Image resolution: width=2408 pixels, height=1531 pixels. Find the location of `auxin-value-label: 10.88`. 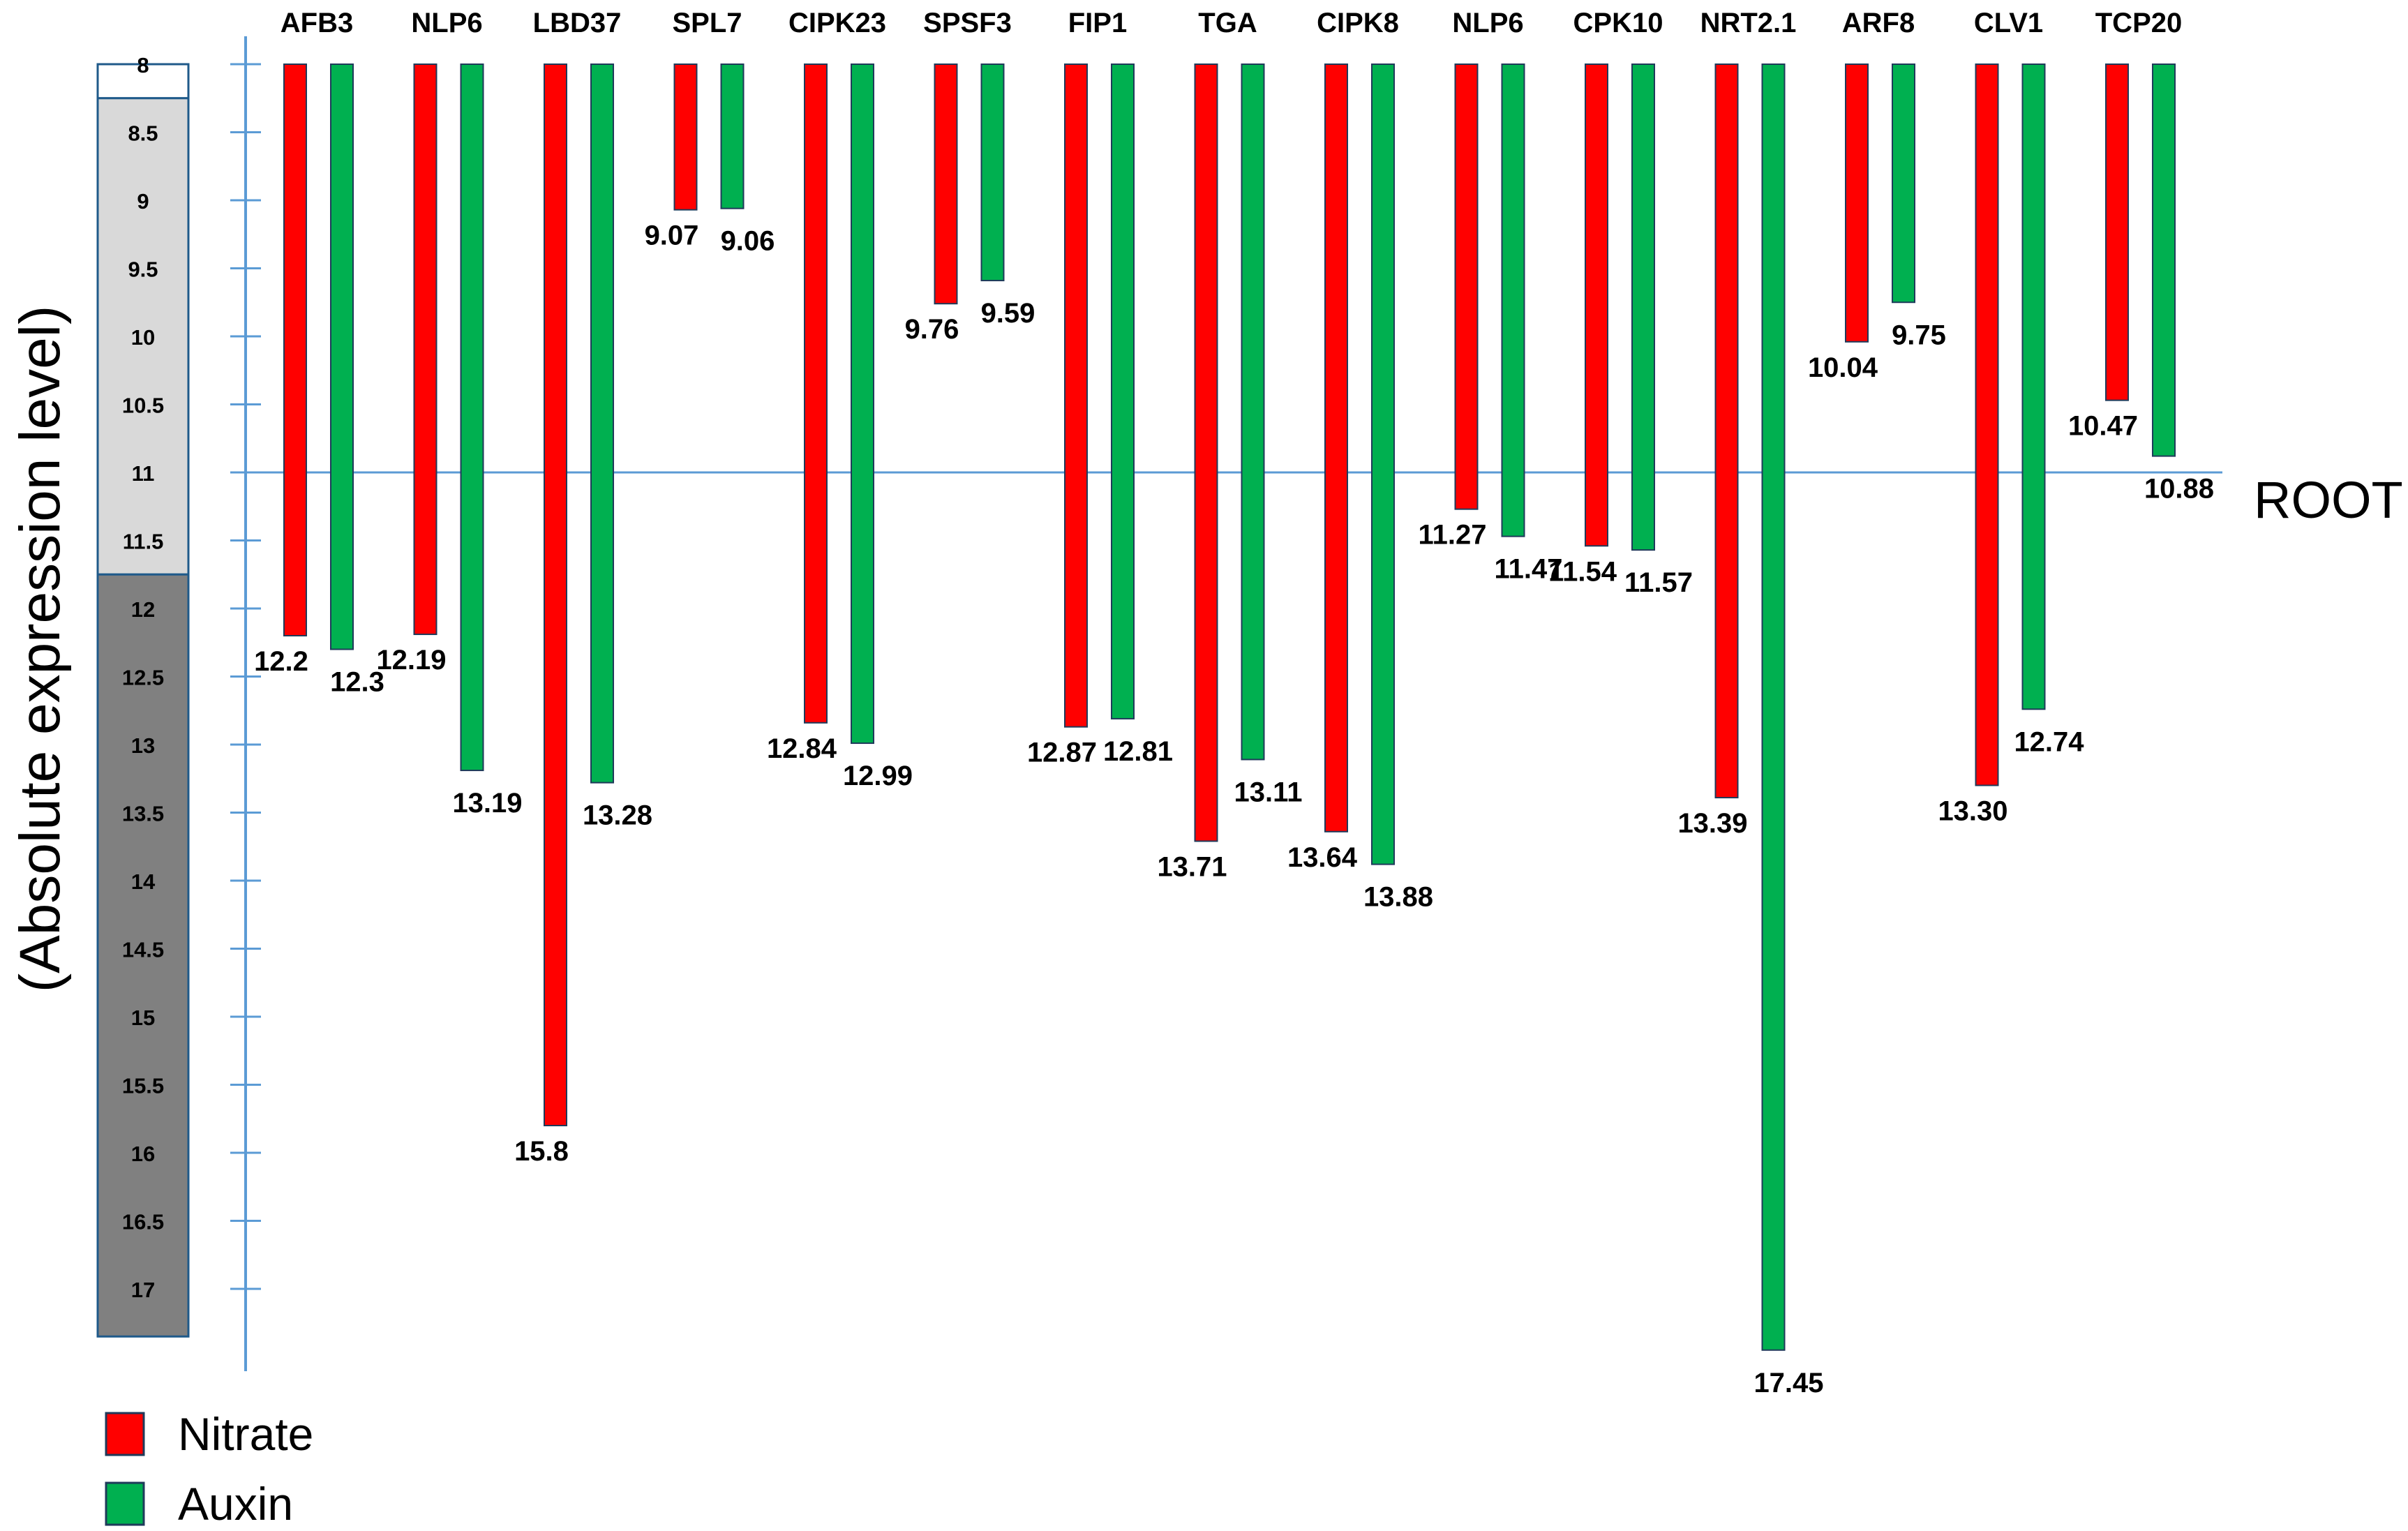

auxin-value-label: 10.88 is located at coordinates (2179, 489).